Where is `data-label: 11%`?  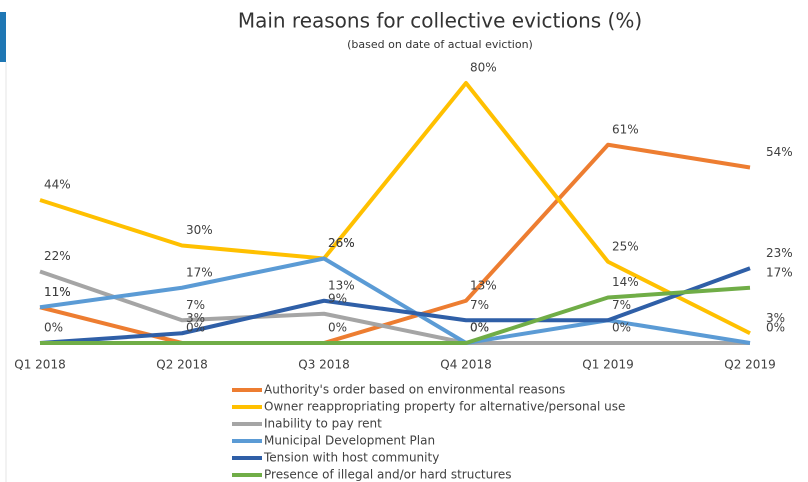
data-label: 11% is located at coordinates (57, 292).